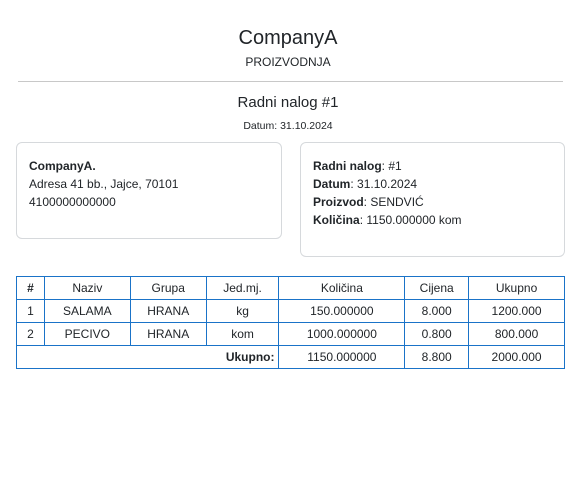 The image size is (576, 504). Describe the element at coordinates (338, 202) in the screenshot. I see `order-product-label: Proizvod` at that location.